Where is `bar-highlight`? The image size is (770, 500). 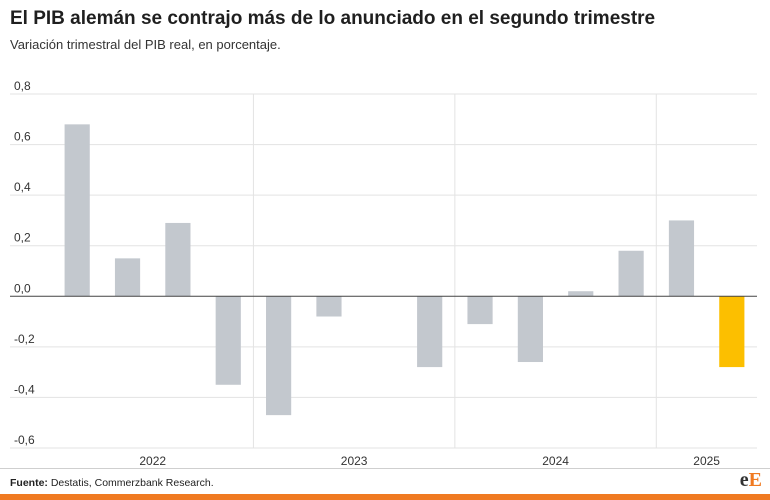 bar-highlight is located at coordinates (732, 332).